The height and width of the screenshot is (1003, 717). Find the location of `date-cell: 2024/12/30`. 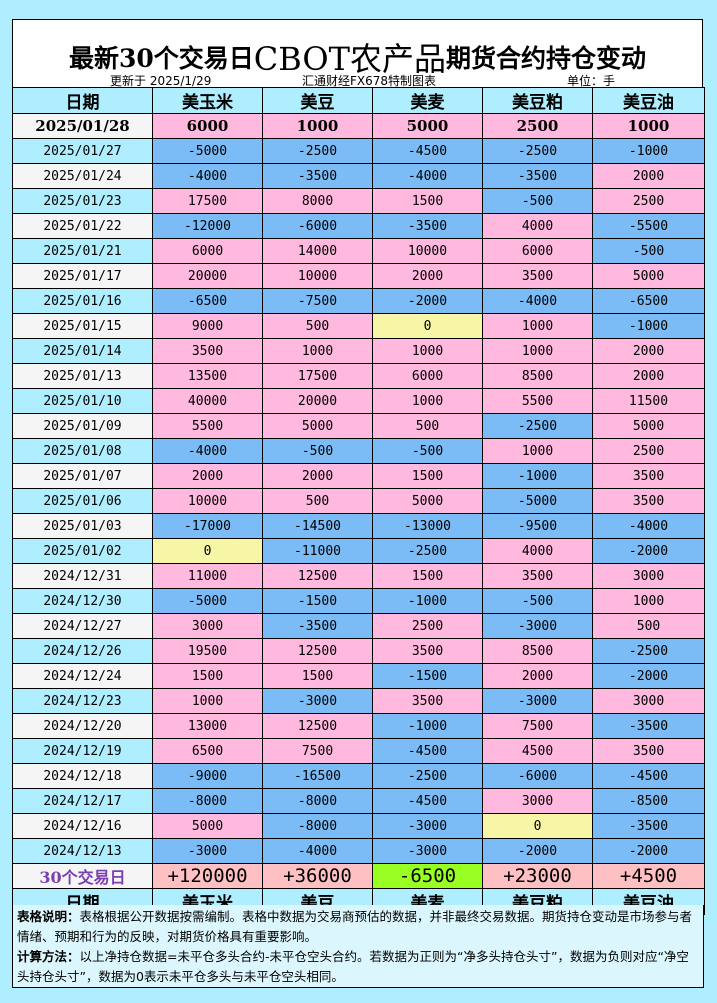

date-cell: 2024/12/30 is located at coordinates (82, 601).